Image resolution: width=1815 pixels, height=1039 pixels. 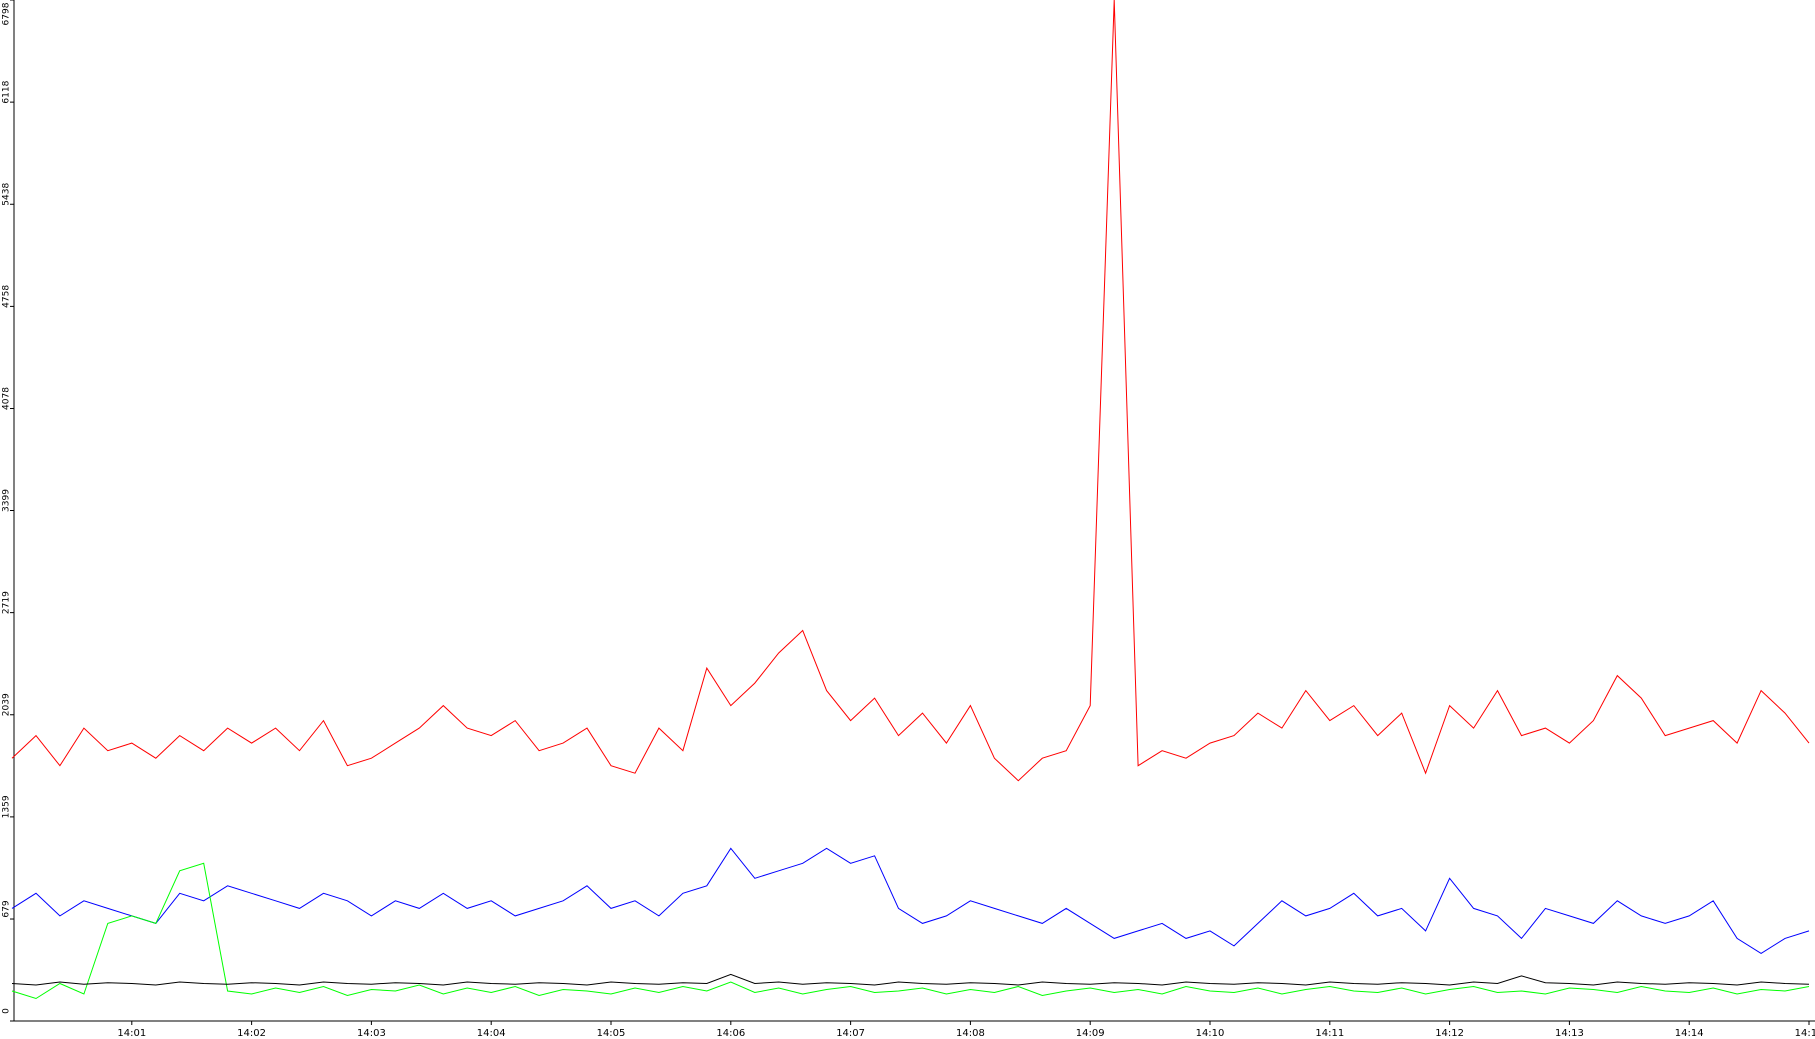 What do you see at coordinates (131, 1033) in the screenshot?
I see `x-tick-label: 14:01` at bounding box center [131, 1033].